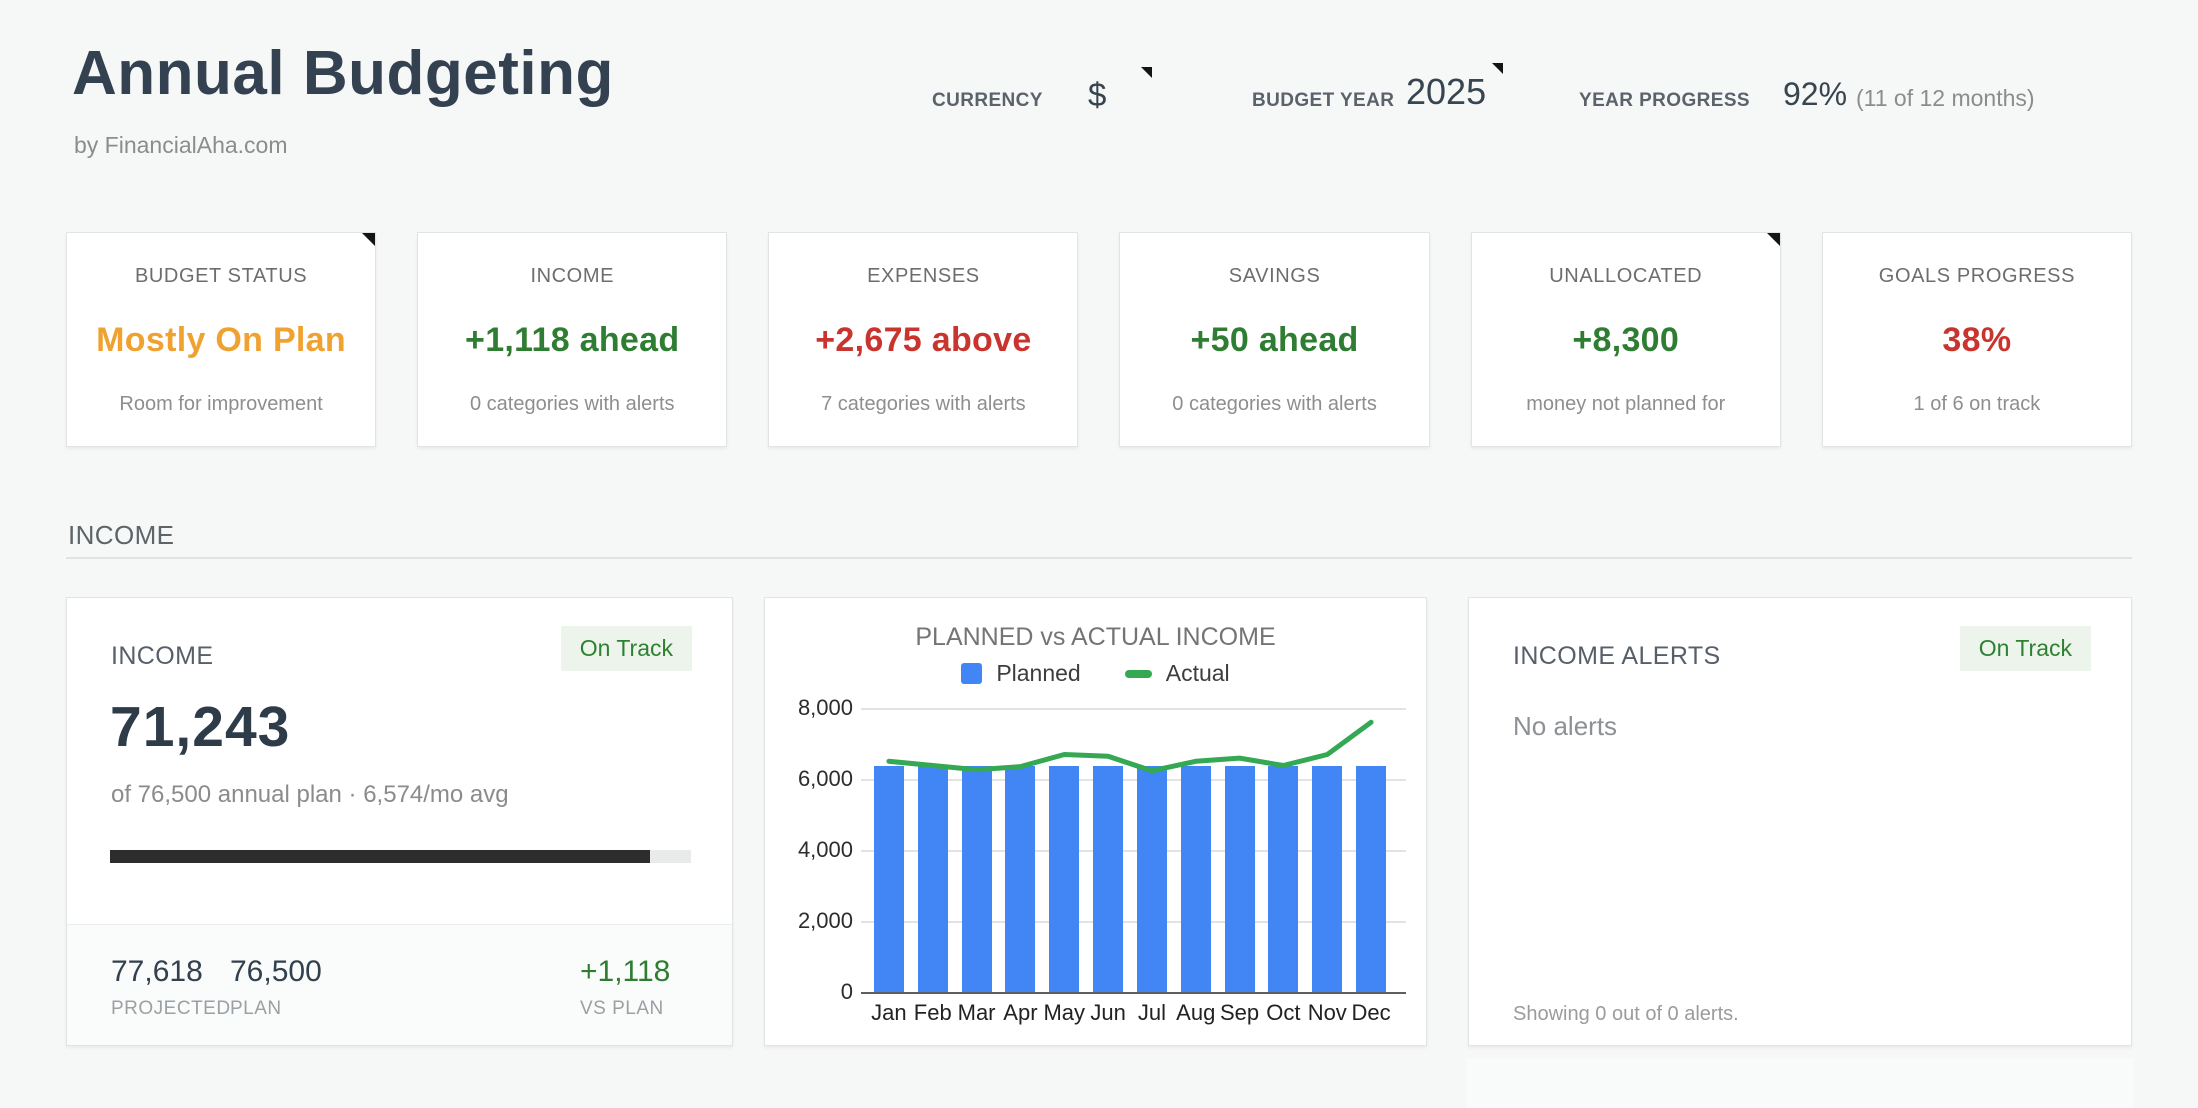  What do you see at coordinates (622, 1008) in the screenshot?
I see `stat-label: VS PLAN` at bounding box center [622, 1008].